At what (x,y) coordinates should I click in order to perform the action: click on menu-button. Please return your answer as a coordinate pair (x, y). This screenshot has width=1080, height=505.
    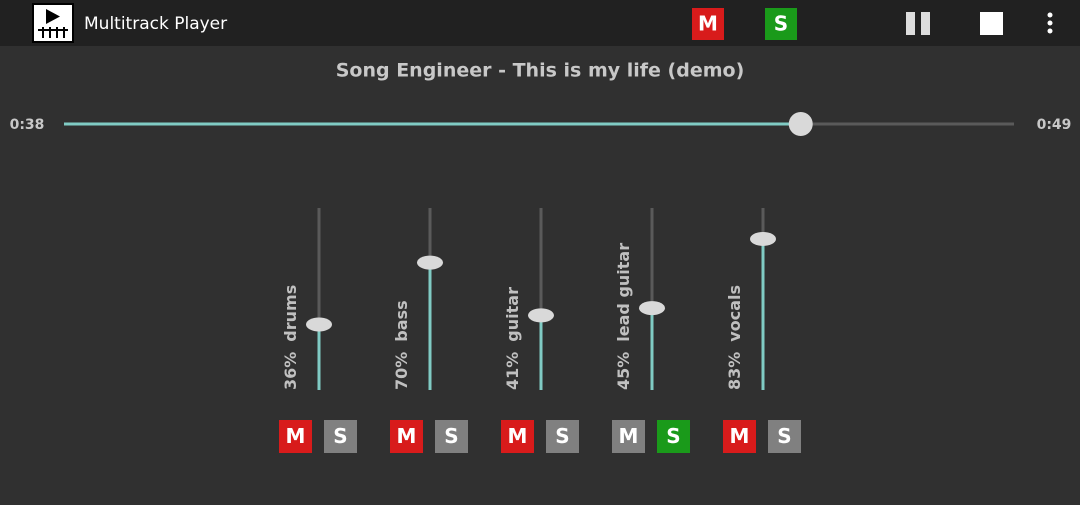
    Looking at the image, I should click on (1050, 23).